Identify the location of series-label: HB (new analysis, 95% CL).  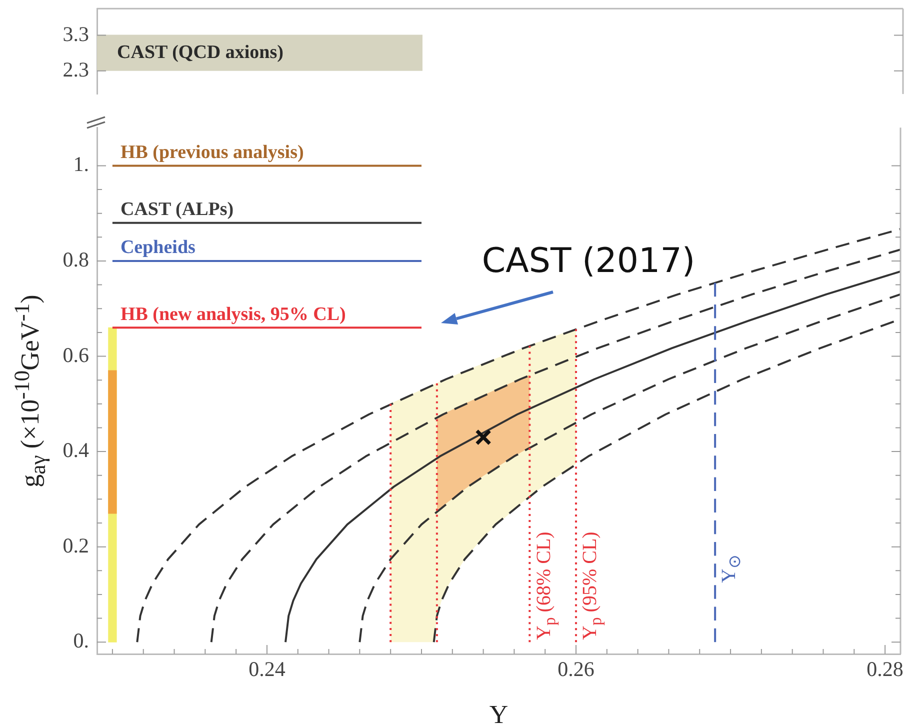
(233, 315).